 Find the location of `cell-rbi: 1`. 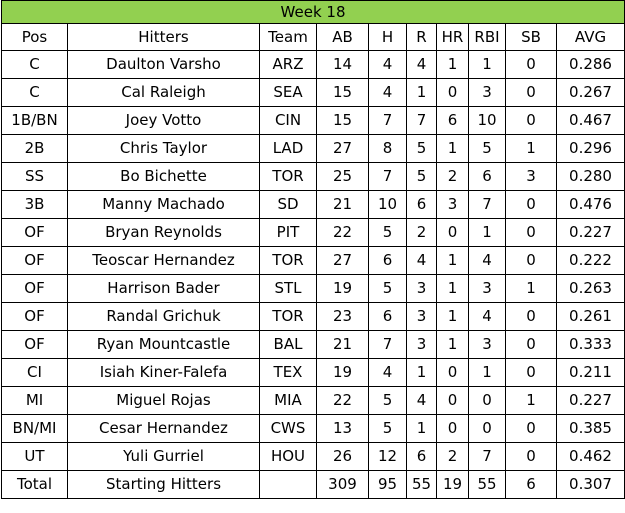

cell-rbi: 1 is located at coordinates (487, 64).